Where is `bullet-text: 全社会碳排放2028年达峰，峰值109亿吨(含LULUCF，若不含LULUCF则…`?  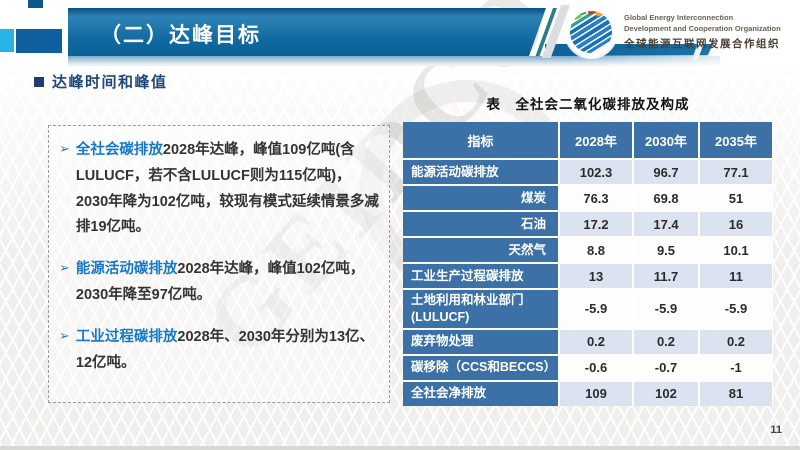 bullet-text: 全社会碳排放2028年达峰，峰值109亿吨(含LULUCF，若不含LULUCF则… is located at coordinates (227, 189).